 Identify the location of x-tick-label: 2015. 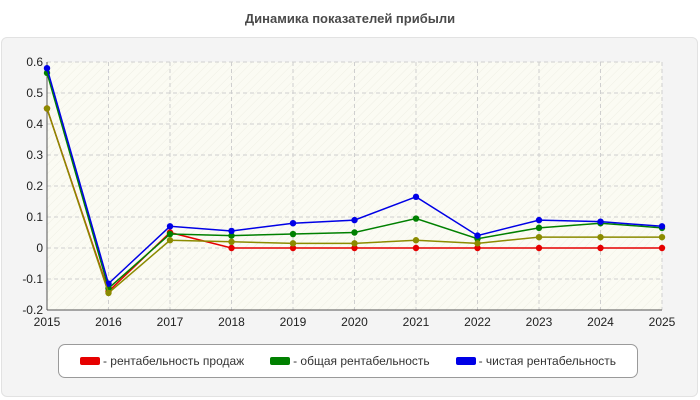
(47, 322).